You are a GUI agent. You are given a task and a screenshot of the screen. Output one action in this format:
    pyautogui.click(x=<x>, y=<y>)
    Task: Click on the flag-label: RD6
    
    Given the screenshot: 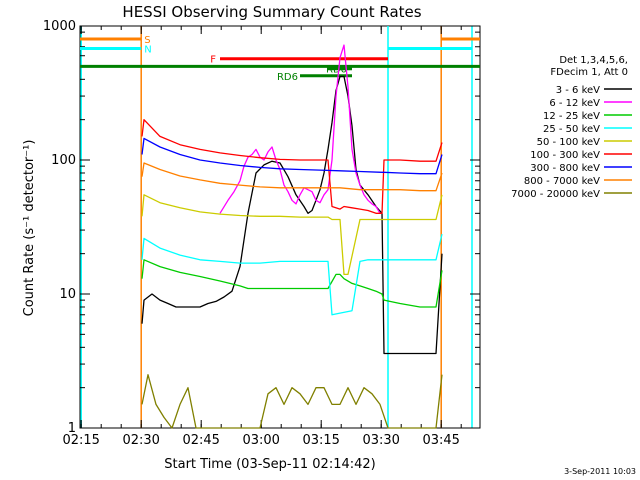 What is the action you would take?
    pyautogui.click(x=287, y=77)
    